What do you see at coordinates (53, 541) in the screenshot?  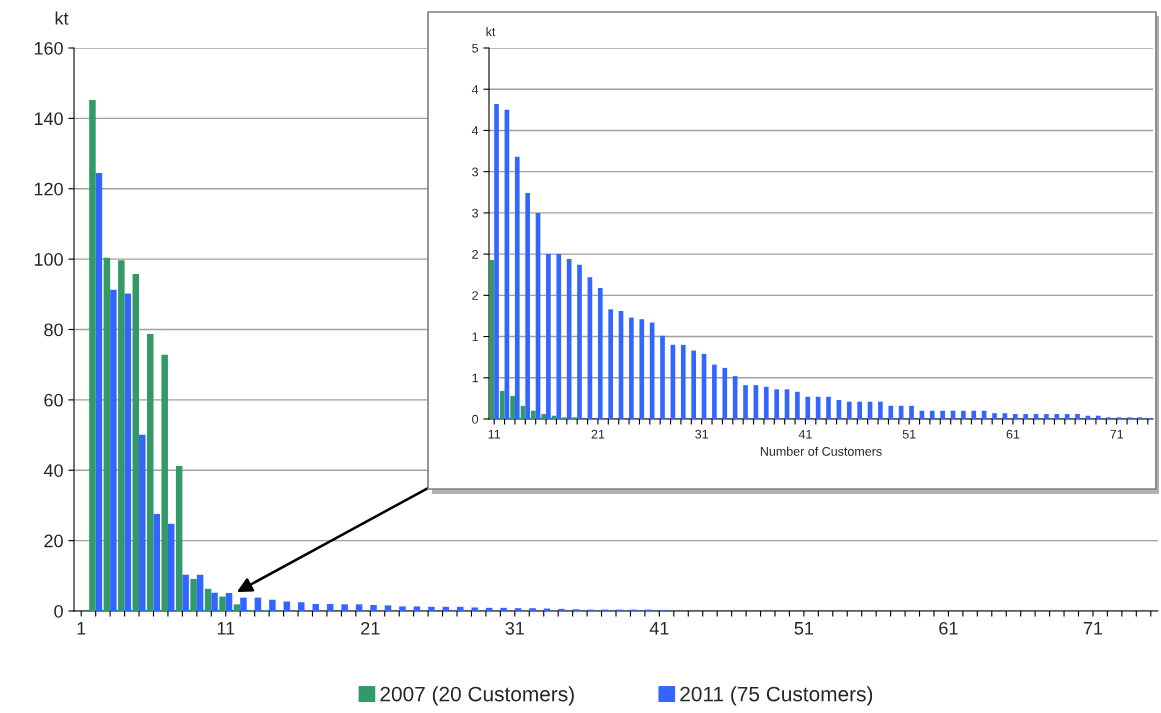 I see `y-tick-label: 20` at bounding box center [53, 541].